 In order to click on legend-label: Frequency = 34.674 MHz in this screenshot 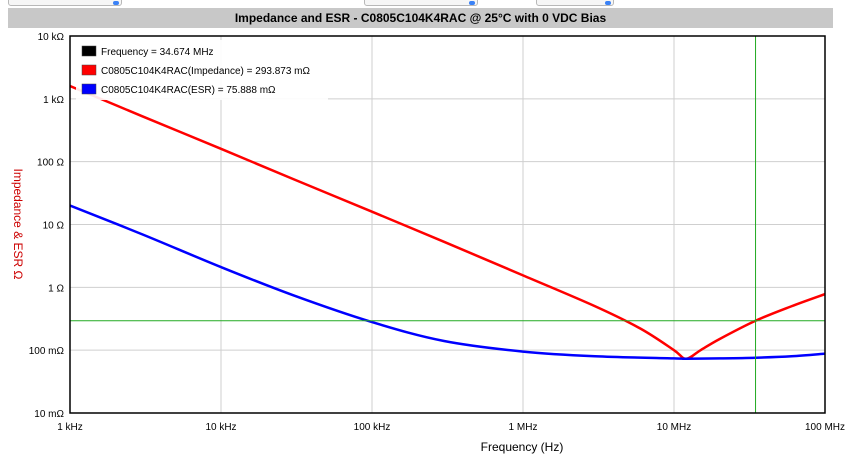, I will do `click(157, 52)`.